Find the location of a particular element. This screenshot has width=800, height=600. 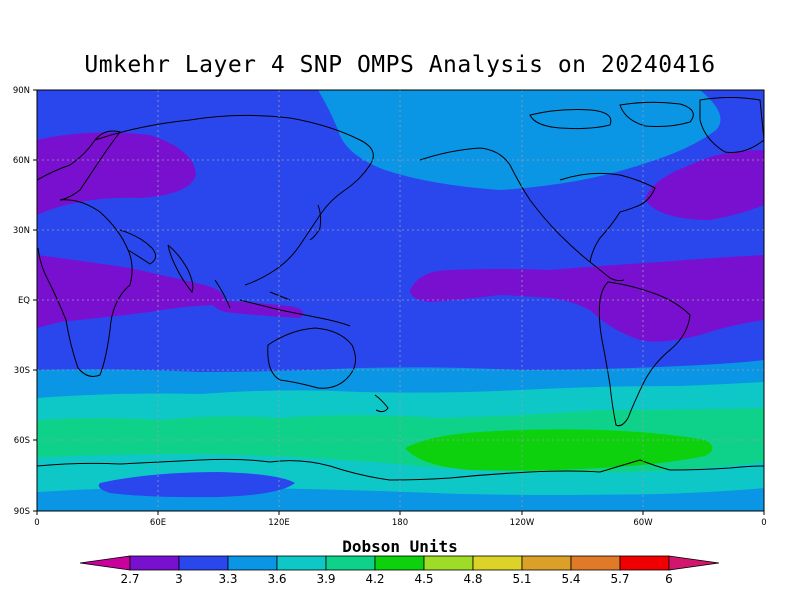

colorbar-tick-label: 4.5 is located at coordinates (423, 579).